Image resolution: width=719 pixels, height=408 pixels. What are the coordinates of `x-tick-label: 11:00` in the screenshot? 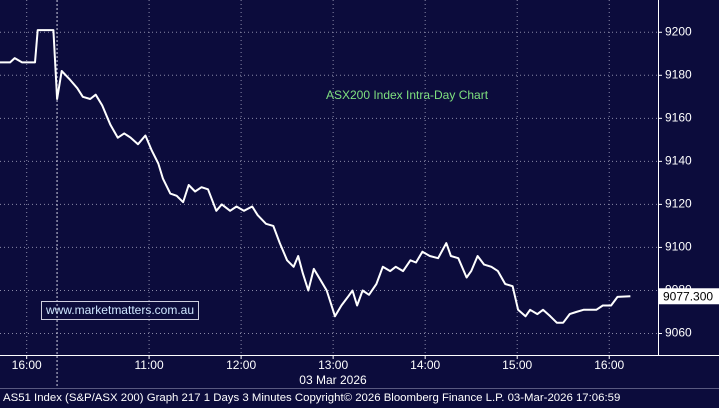 It's located at (149, 365).